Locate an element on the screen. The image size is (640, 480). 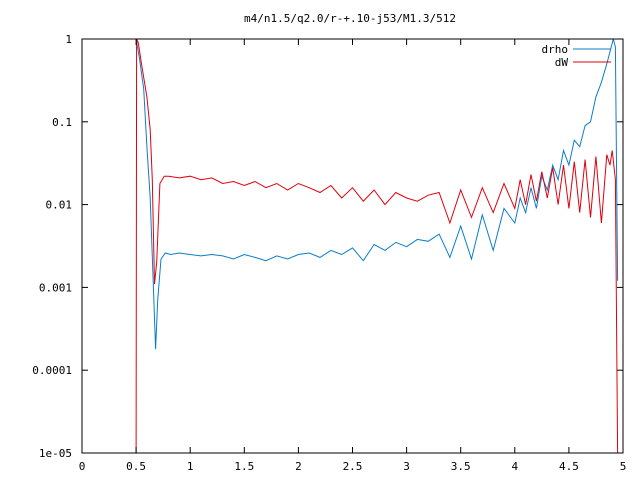
x-tick-label: 4.5 is located at coordinates (569, 466).